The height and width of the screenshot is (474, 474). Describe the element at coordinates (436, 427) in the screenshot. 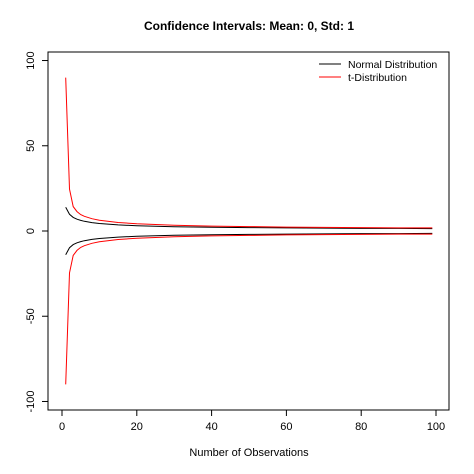

I see `x-tick-label: 100` at that location.